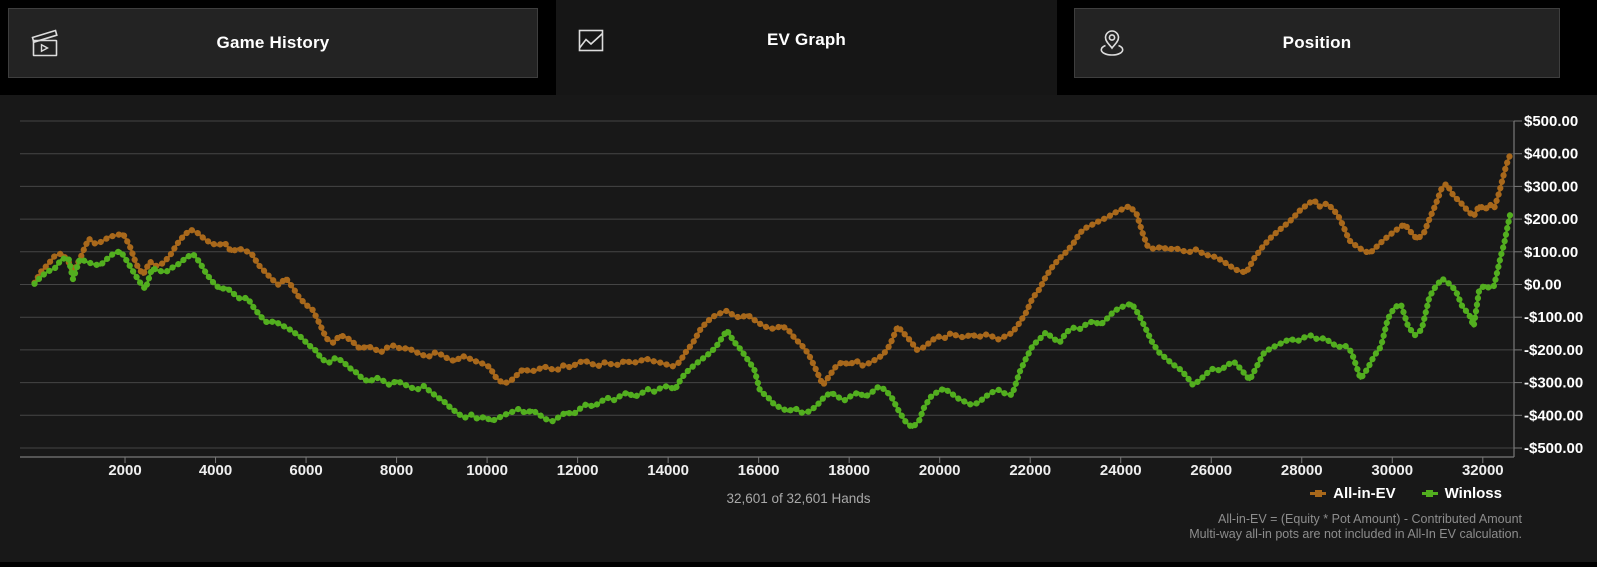 The image size is (1597, 567). I want to click on all-in-ev-swatch-icon, so click(1318, 493).